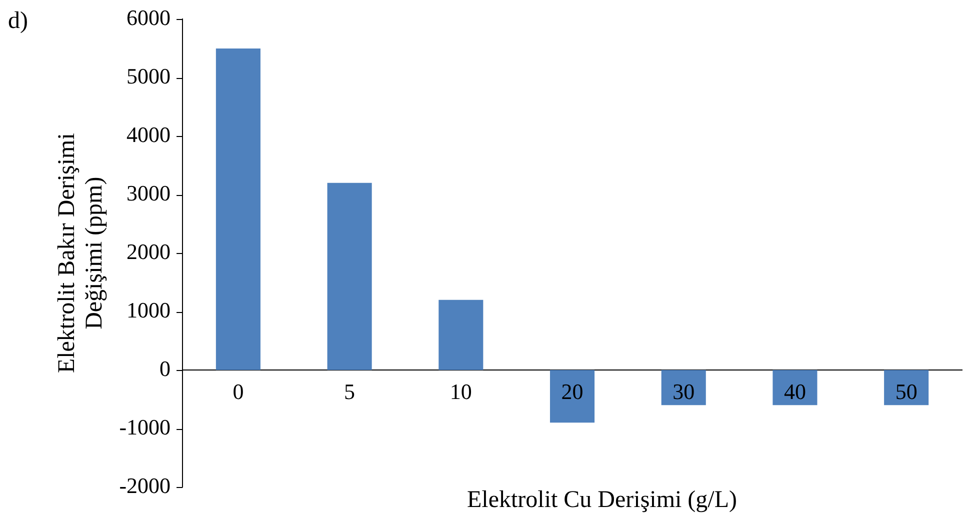 The width and height of the screenshot is (964, 529). I want to click on y-tick-label: 2000, so click(148, 251).